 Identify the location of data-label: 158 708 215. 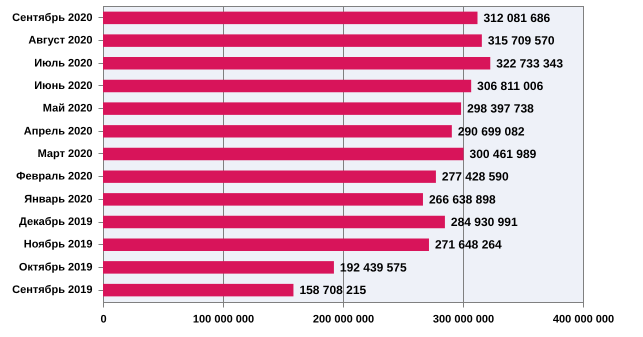
(333, 290).